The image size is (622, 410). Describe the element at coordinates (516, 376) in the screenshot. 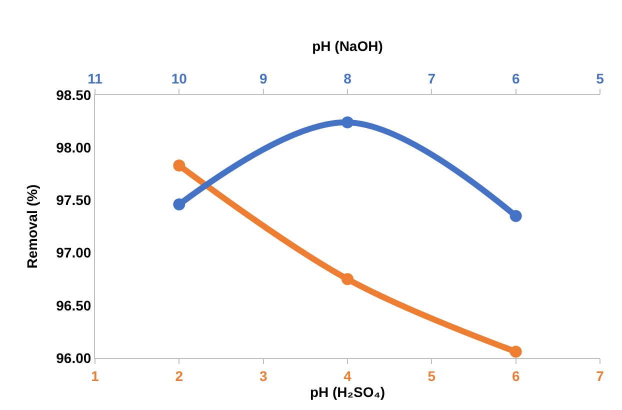

I see `x-tick-label: 6` at that location.